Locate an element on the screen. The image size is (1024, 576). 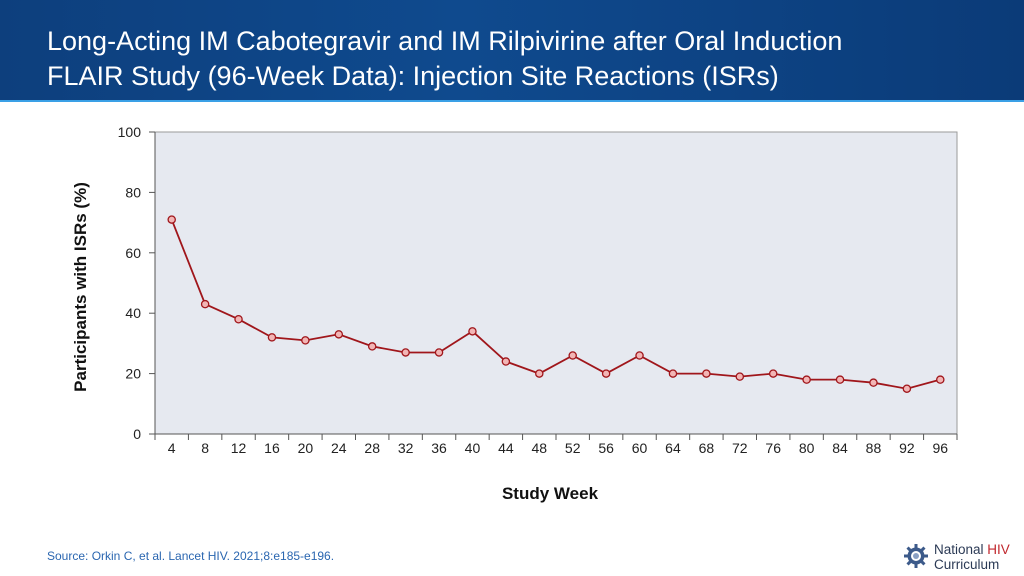
x-tick-label: 76 is located at coordinates (773, 448).